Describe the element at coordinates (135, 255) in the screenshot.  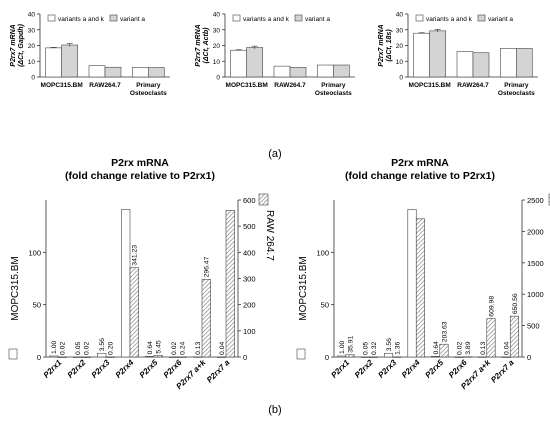
I see `data-label: 341.23` at that location.